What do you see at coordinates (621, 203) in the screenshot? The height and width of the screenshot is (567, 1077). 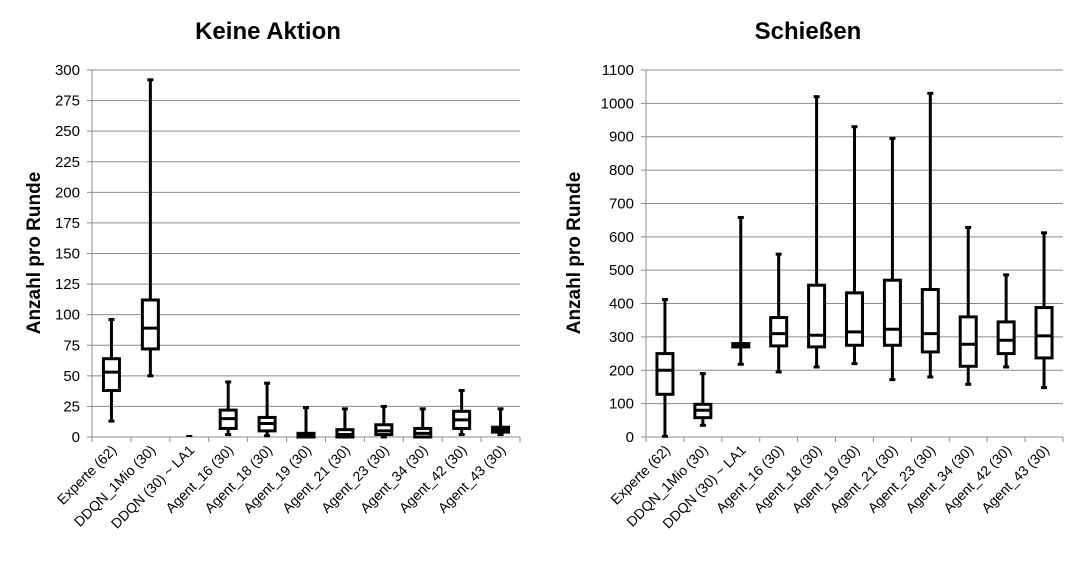 I see `y-tick-label: 700` at bounding box center [621, 203].